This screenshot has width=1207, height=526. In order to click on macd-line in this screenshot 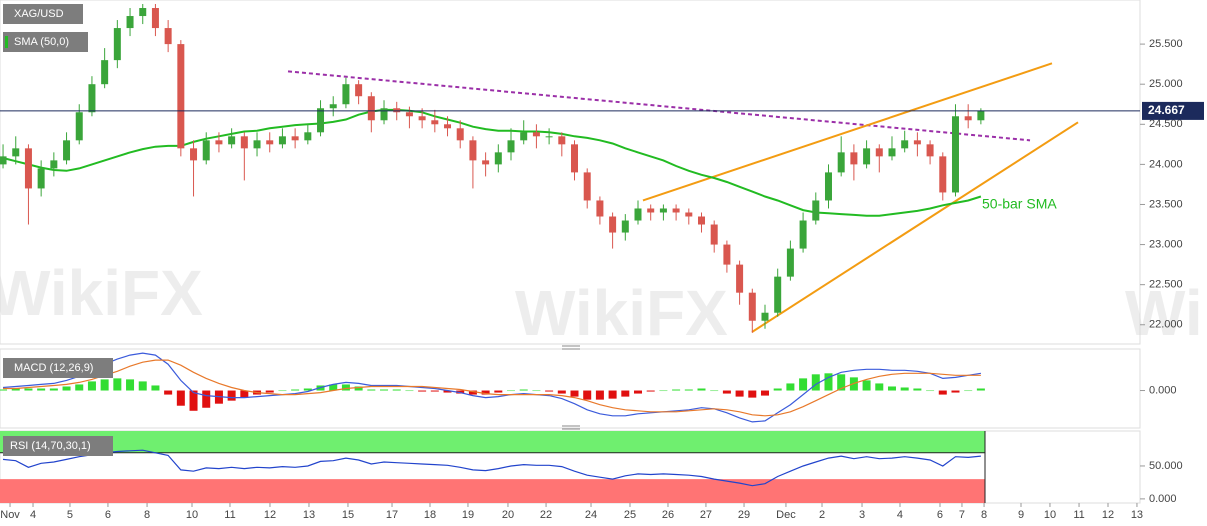, I will do `click(492, 388)`.